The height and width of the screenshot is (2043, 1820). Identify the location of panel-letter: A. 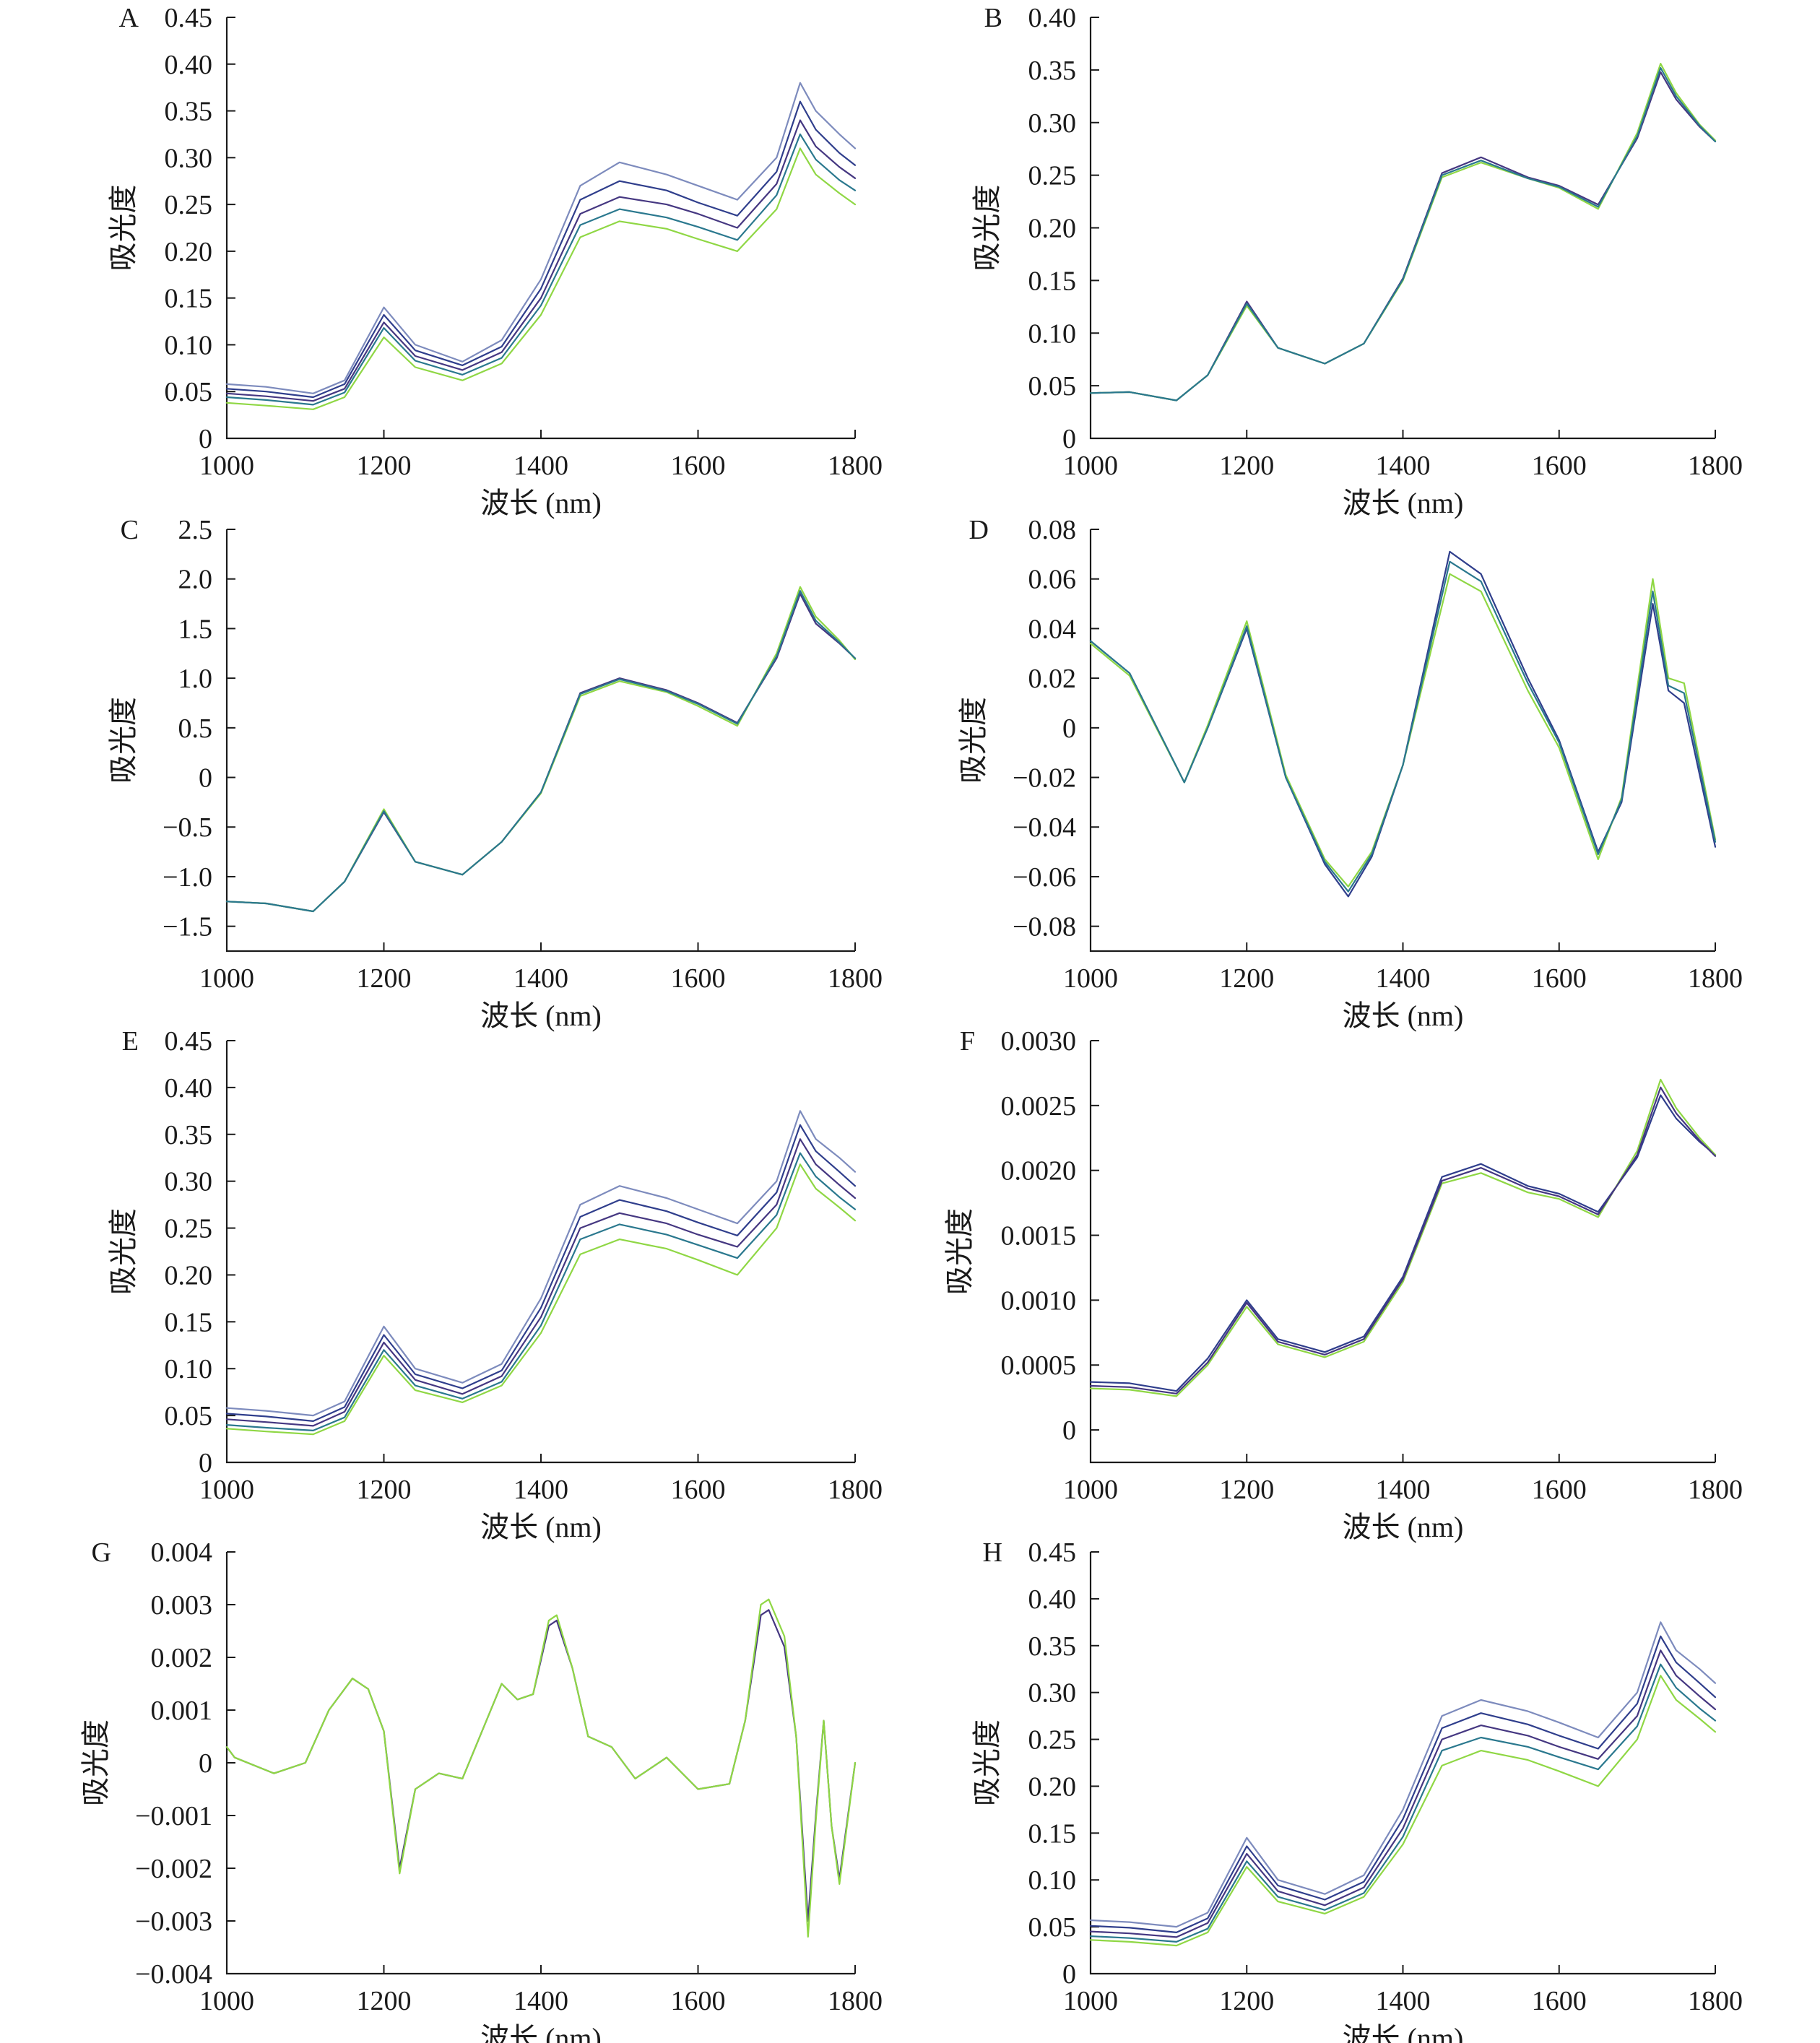
(129, 18).